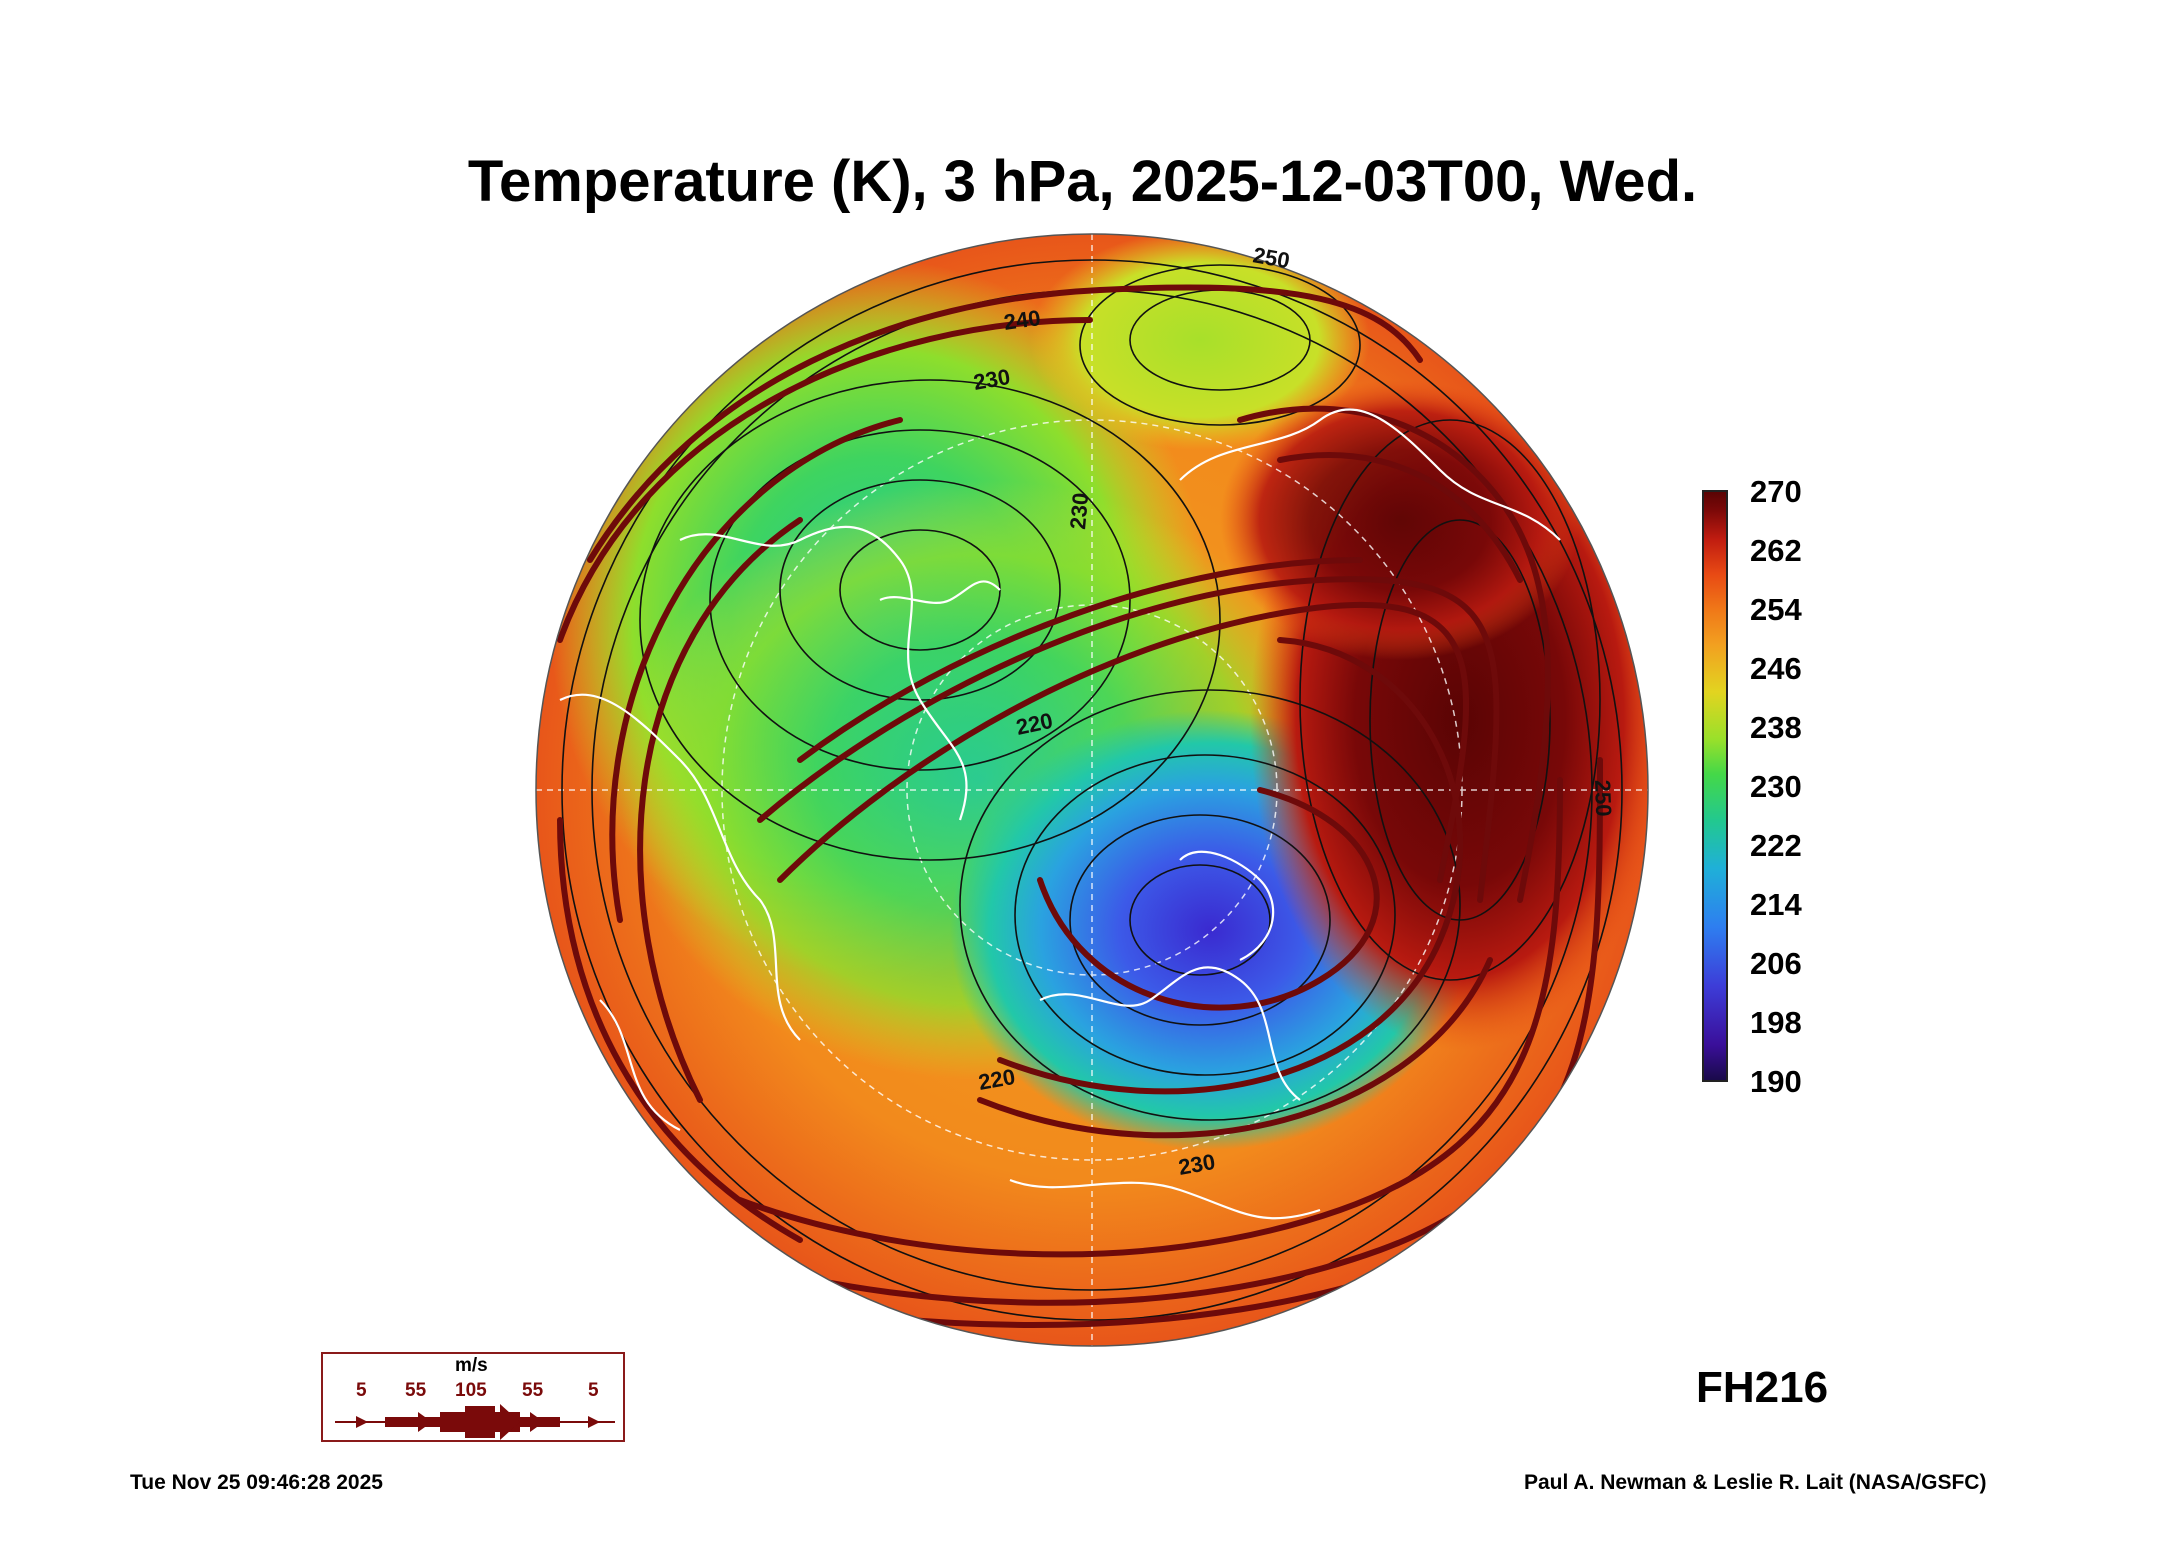  What do you see at coordinates (256, 1482) in the screenshot?
I see `generation-timestamp: Tue Nov 25 09:46:28 2025` at bounding box center [256, 1482].